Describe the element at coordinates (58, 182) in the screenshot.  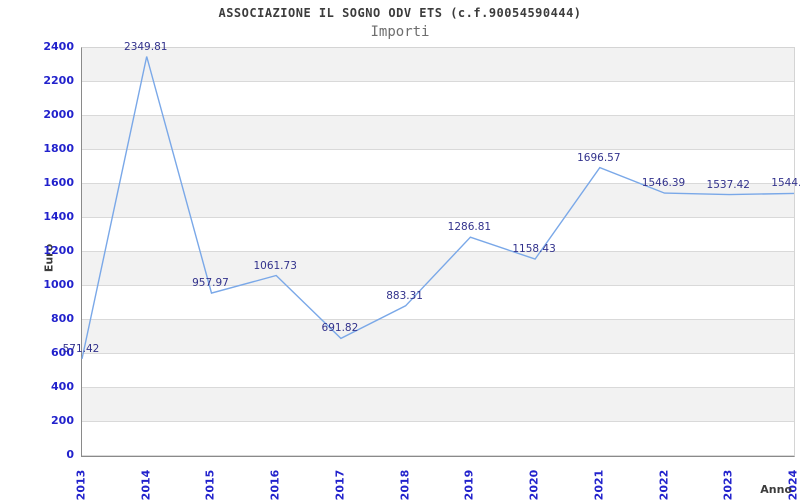
I see `y-tick-label: 1600` at that location.